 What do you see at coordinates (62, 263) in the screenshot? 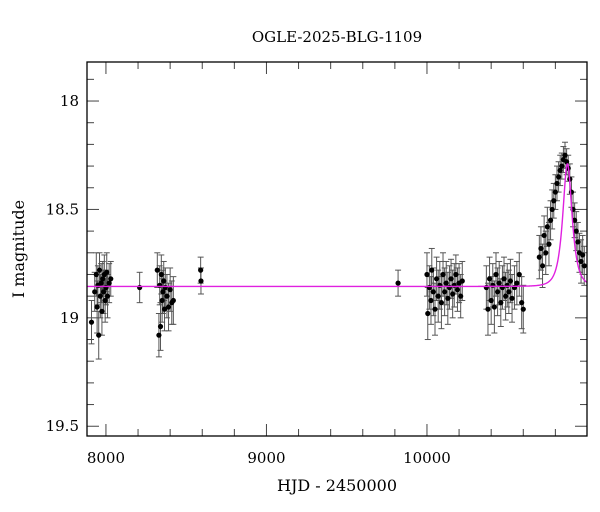
I see `y-tick-labels: 18 18.5 19 19.5` at bounding box center [62, 263].